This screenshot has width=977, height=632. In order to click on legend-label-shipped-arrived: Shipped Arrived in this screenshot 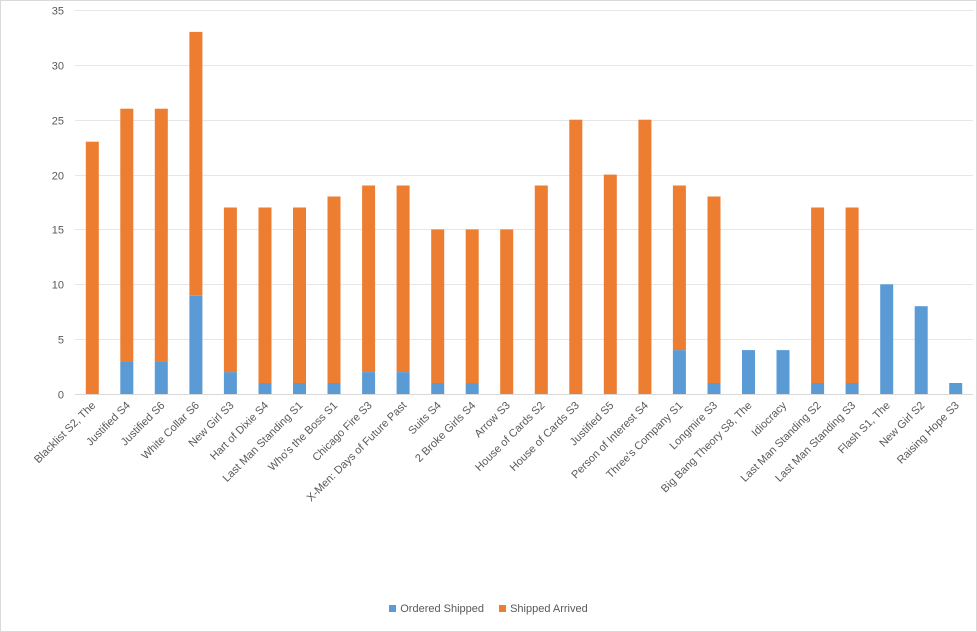, I will do `click(549, 609)`.